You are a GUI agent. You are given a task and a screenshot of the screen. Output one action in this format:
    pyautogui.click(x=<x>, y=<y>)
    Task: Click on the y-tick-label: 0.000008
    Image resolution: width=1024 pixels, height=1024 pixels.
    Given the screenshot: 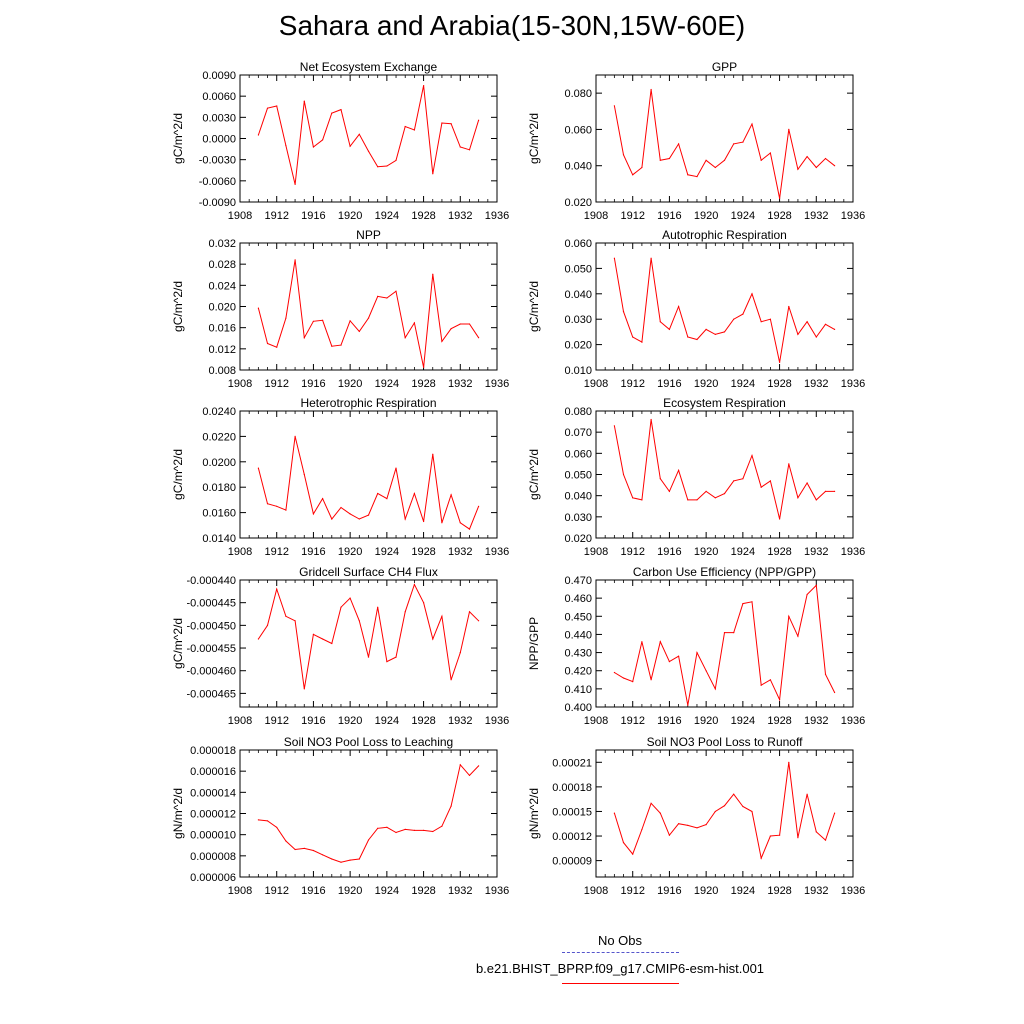 What is the action you would take?
    pyautogui.click(x=213, y=857)
    